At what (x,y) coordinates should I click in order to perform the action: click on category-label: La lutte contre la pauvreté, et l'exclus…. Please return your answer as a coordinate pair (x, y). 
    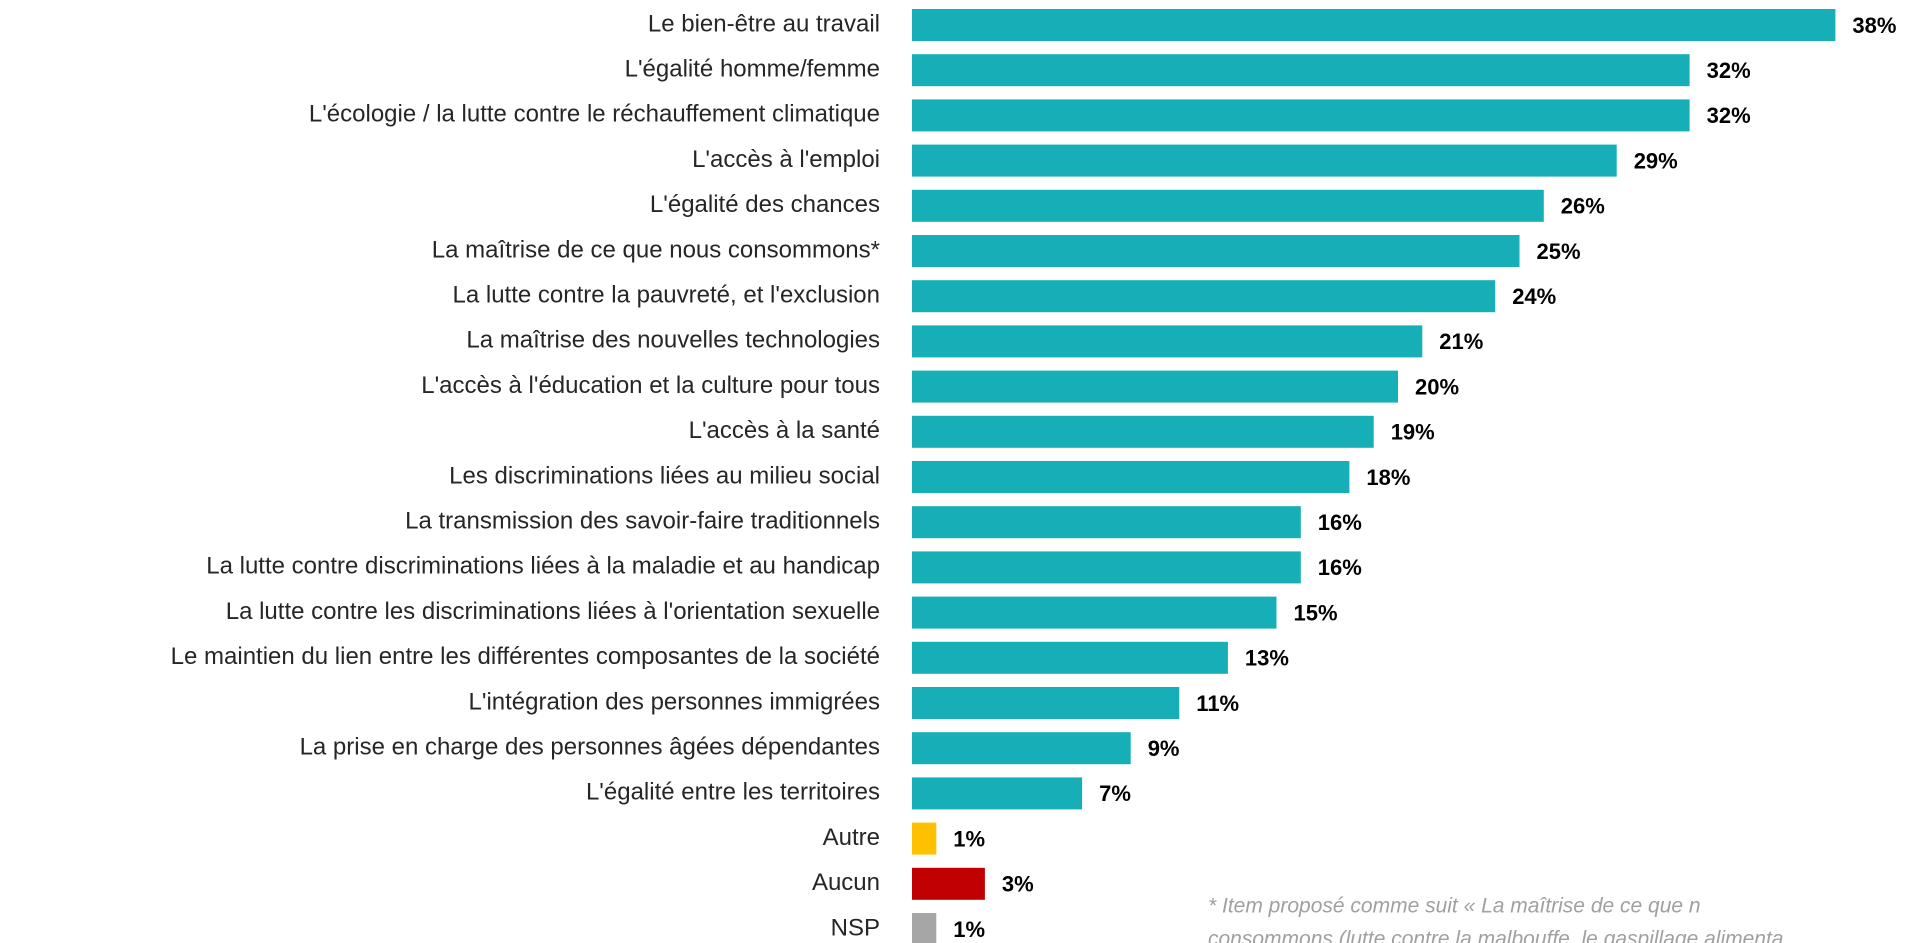
    Looking at the image, I should click on (667, 295).